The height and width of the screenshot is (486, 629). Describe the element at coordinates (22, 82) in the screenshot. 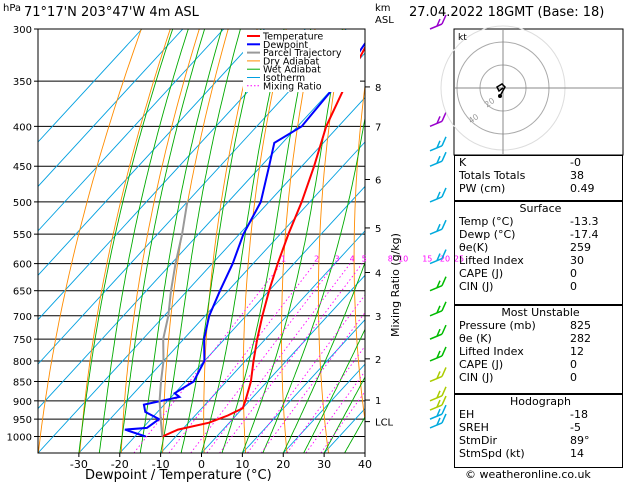

I see `y-tick-label: 350` at that location.